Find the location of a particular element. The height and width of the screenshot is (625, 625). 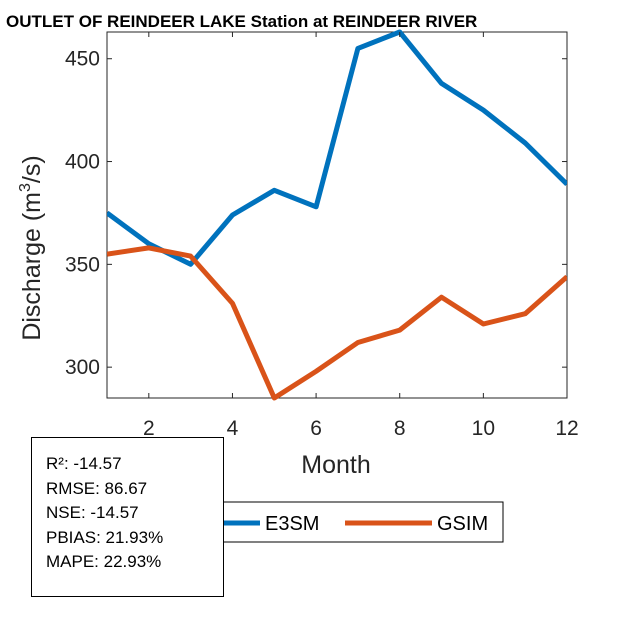

stat-rmse: RMSE: 86.67 is located at coordinates (97, 488).